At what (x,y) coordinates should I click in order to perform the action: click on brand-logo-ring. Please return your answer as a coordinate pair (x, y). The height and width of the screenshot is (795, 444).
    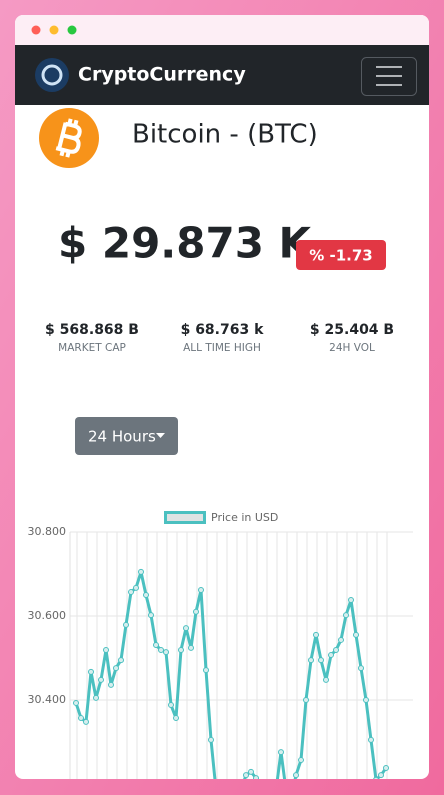
    Looking at the image, I should click on (52, 75).